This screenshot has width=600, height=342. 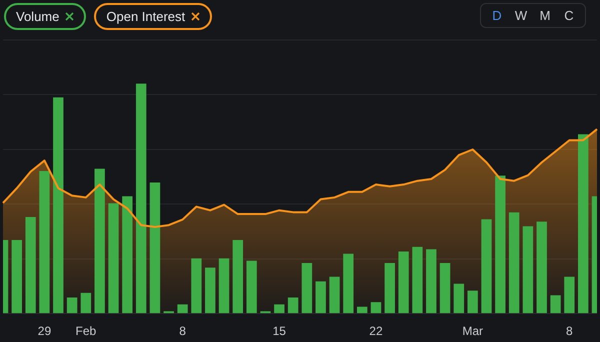 What do you see at coordinates (473, 331) in the screenshot?
I see `x-tick-label: Mar` at bounding box center [473, 331].